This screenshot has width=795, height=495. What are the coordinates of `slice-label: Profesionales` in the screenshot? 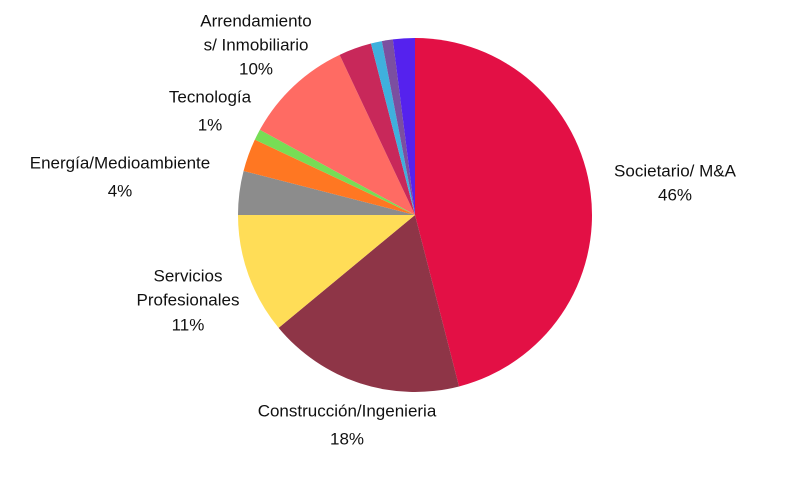 It's located at (187, 299).